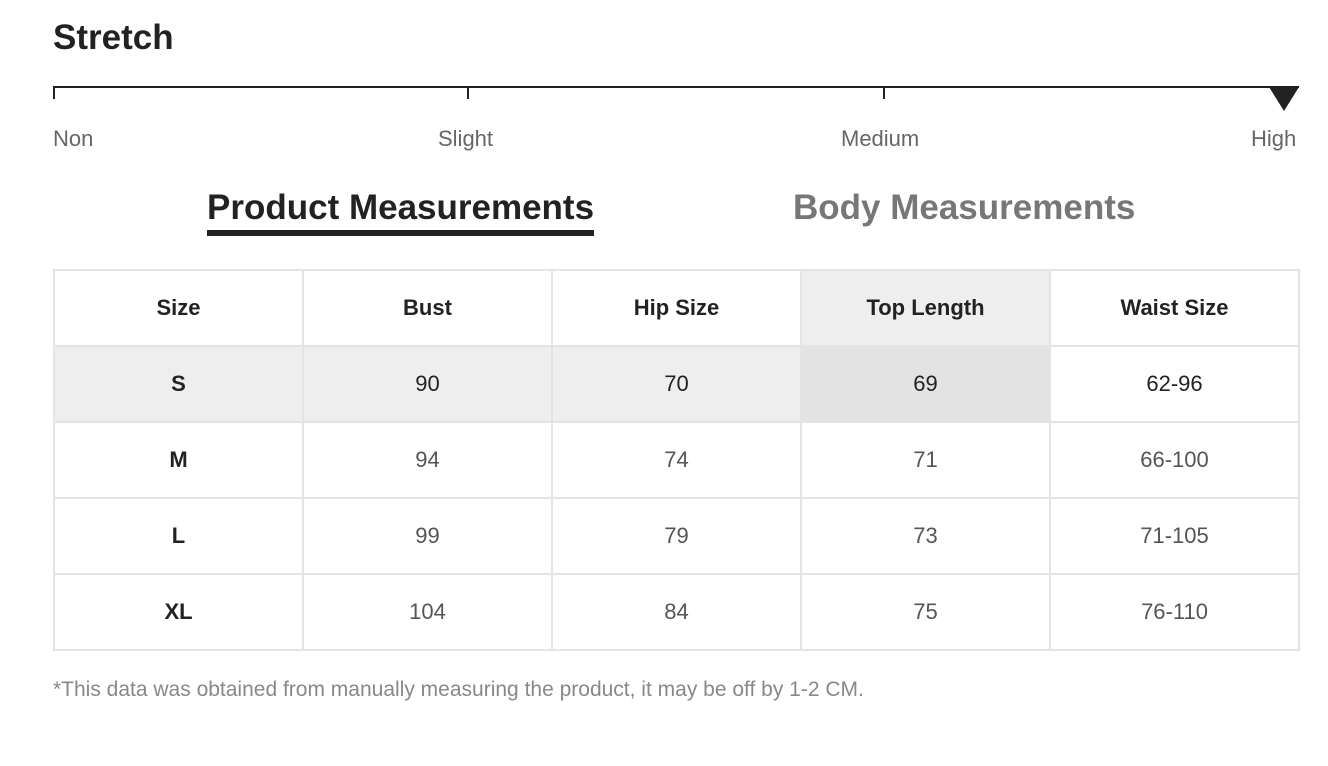 This screenshot has width=1328, height=766. What do you see at coordinates (178, 308) in the screenshot?
I see `header-size: Size` at bounding box center [178, 308].